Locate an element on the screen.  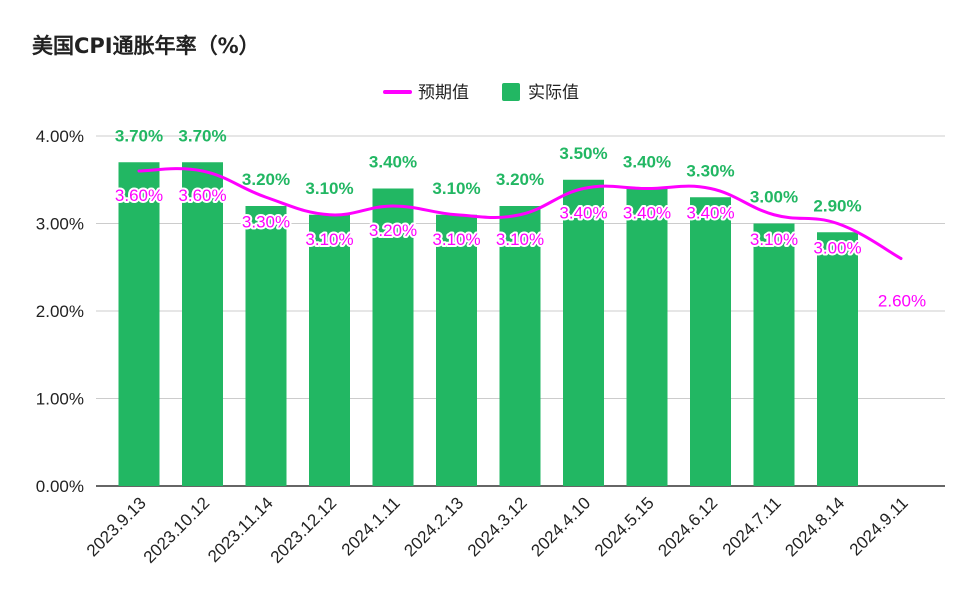
legend-label-actual: 实际值 is located at coordinates (553, 93).